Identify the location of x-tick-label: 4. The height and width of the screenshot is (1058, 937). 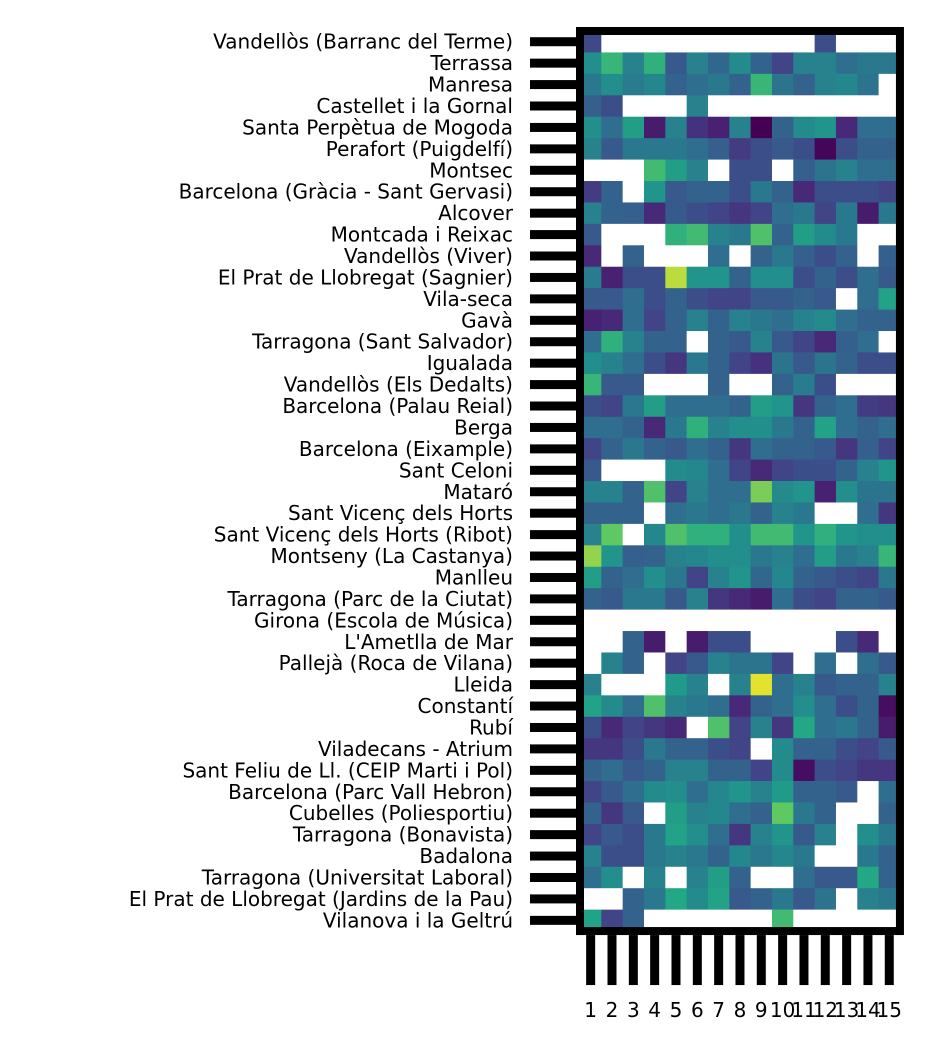
(654, 1010).